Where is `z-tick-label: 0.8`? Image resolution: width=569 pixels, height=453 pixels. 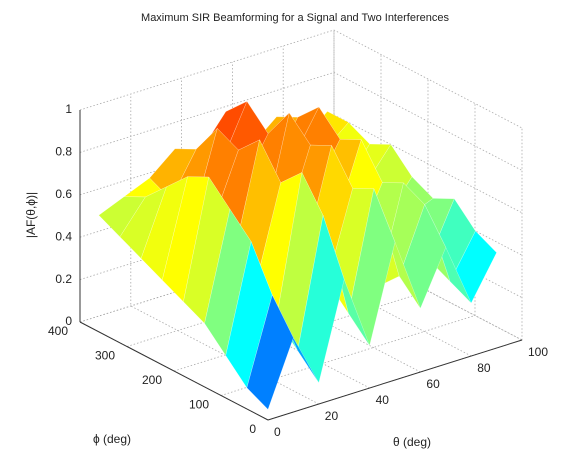 z-tick-label: 0.8 is located at coordinates (63, 152).